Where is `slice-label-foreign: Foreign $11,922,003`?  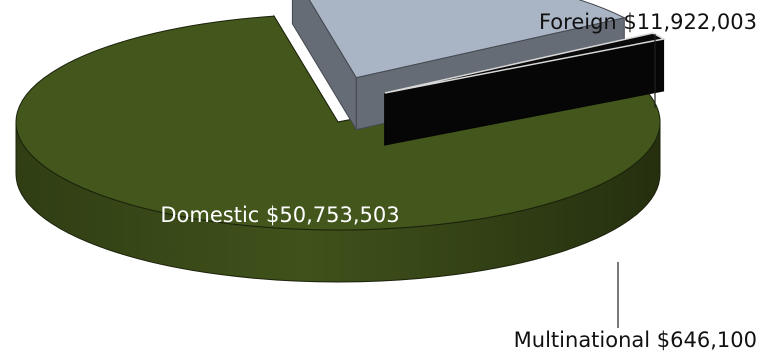 slice-label-foreign: Foreign $11,922,003 is located at coordinates (648, 22).